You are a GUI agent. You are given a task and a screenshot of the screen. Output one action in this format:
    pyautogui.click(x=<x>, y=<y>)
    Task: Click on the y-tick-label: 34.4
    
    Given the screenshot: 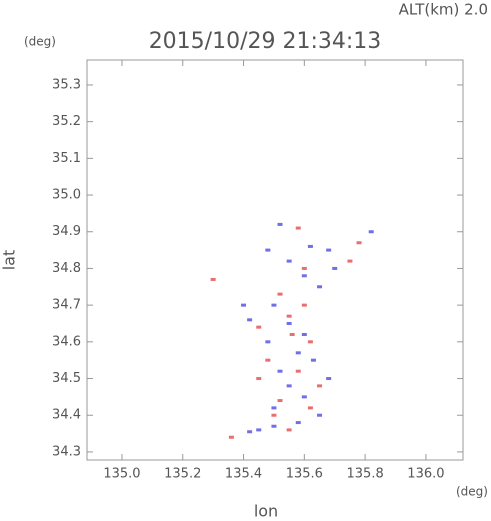 What is the action you would take?
    pyautogui.click(x=66, y=415)
    